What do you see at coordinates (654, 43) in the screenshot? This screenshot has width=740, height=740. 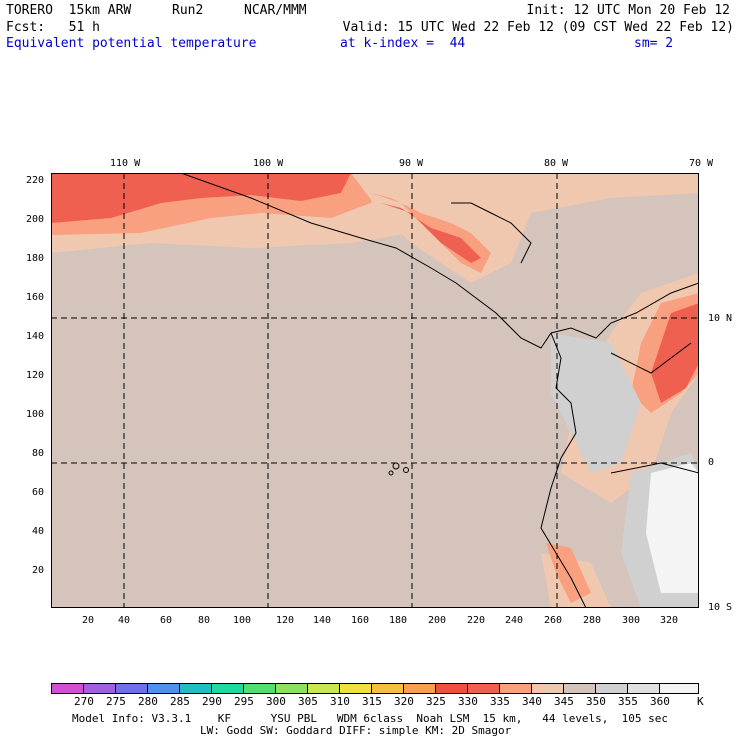 I see `smoothing-label: sm= 2` at bounding box center [654, 43].